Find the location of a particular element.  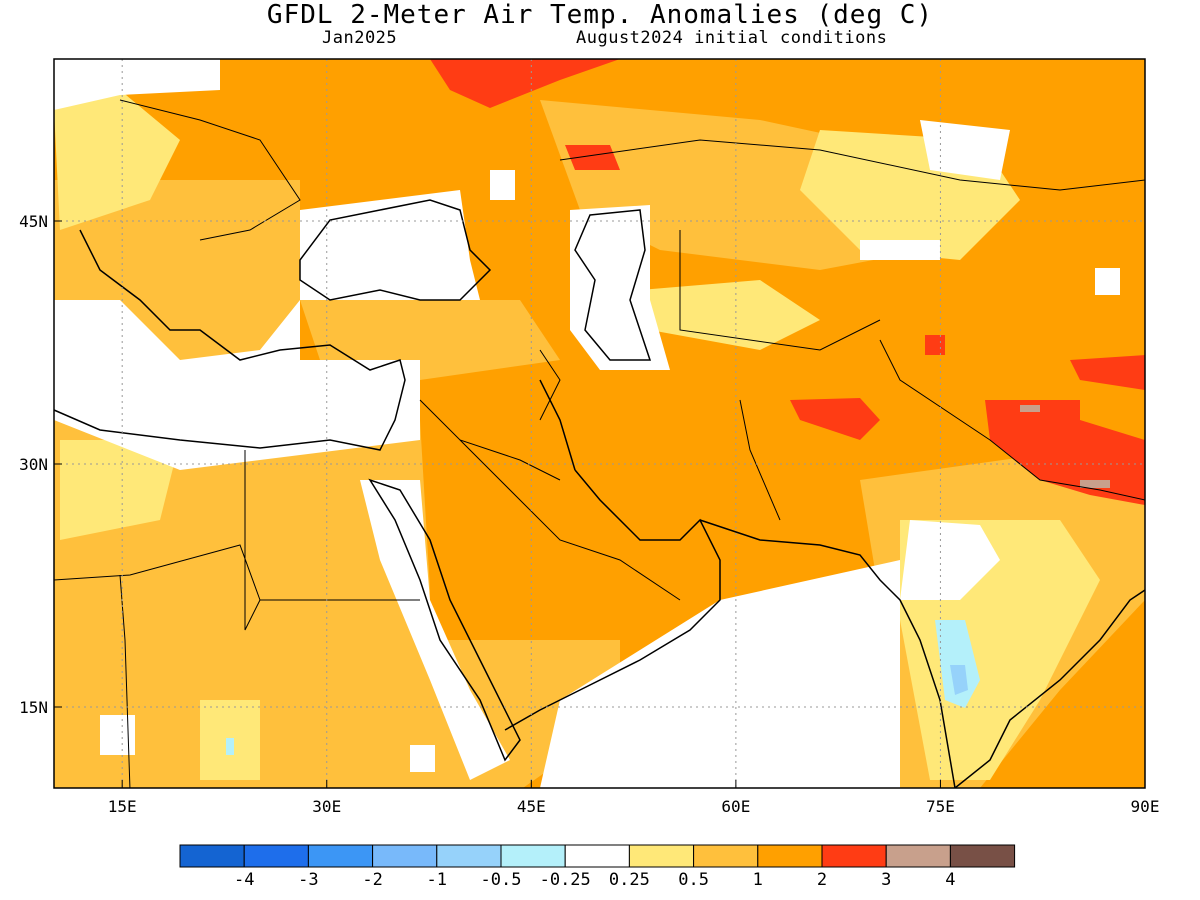

arabian-sea-white is located at coordinates (720, 674).